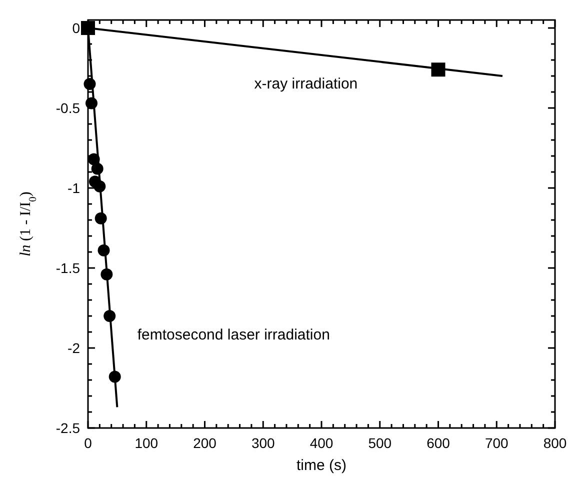 Image resolution: width=568 pixels, height=482 pixels. I want to click on x-tick-label: 200, so click(205, 443).